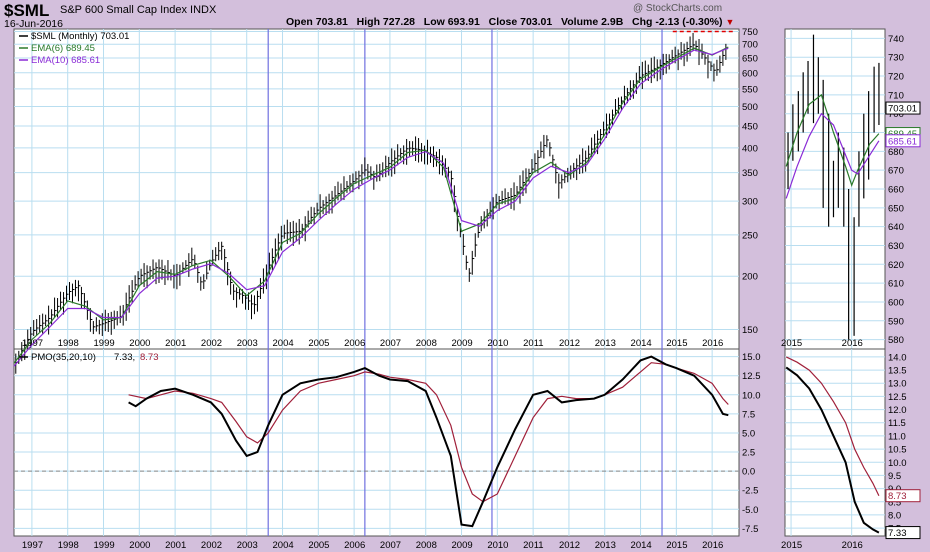 This screenshot has height=552, width=930. Describe the element at coordinates (68, 545) in the screenshot. I see `pmo-x-tick-label: 1998` at that location.